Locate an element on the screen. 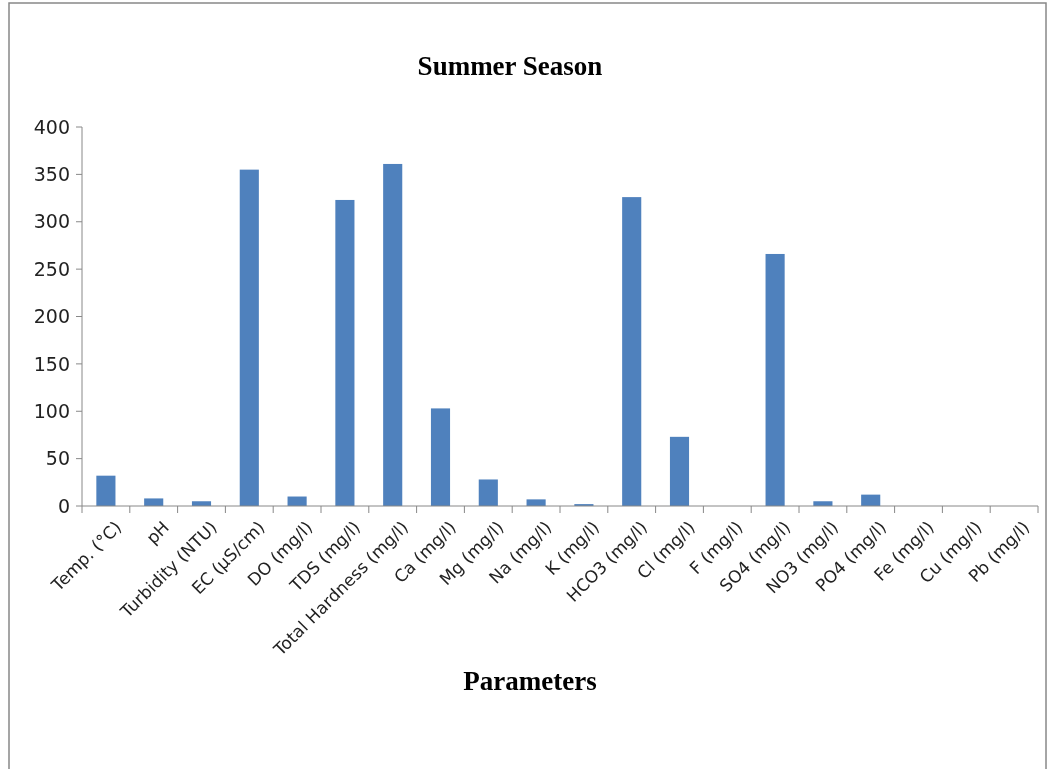 The image size is (1049, 769). y-tick-label: 0 is located at coordinates (63, 505).